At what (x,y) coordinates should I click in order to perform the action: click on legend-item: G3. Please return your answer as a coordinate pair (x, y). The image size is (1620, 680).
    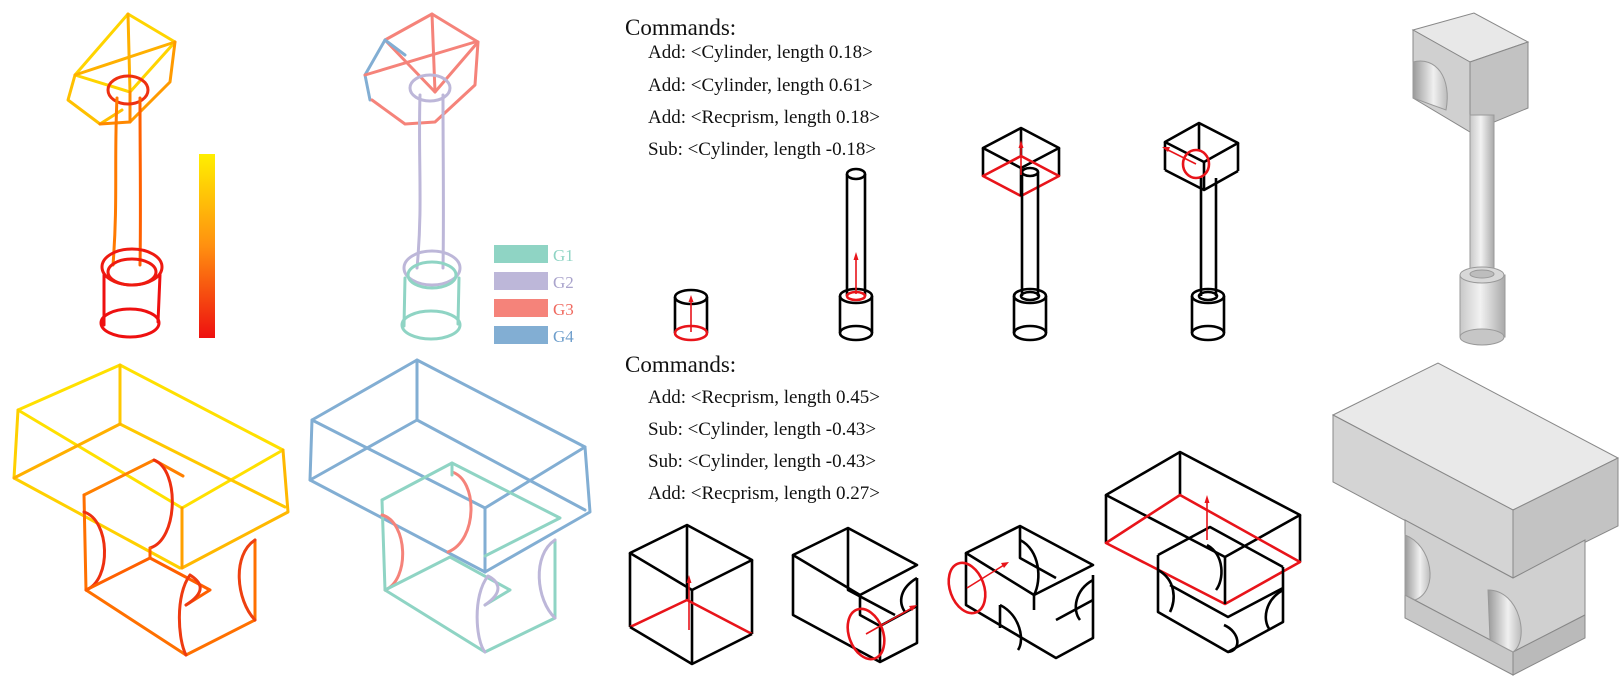
    Looking at the image, I should click on (534, 309).